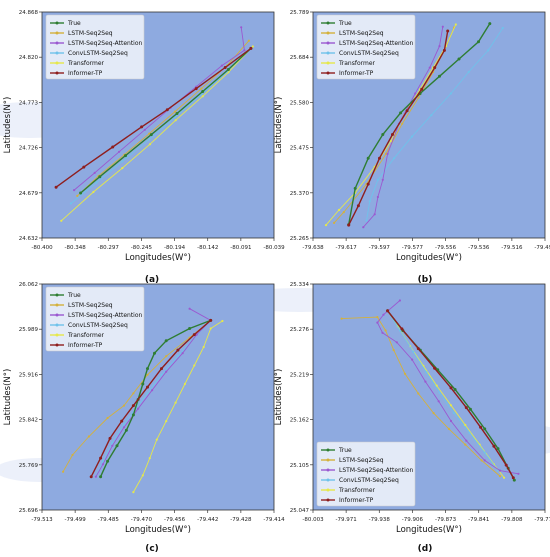 Image resolution: width=550 pixels, height=557 pixels. What do you see at coordinates (98, 325) in the screenshot?
I see `legend-label: ConvLSTM-Seq2Seq` at bounding box center [98, 325].